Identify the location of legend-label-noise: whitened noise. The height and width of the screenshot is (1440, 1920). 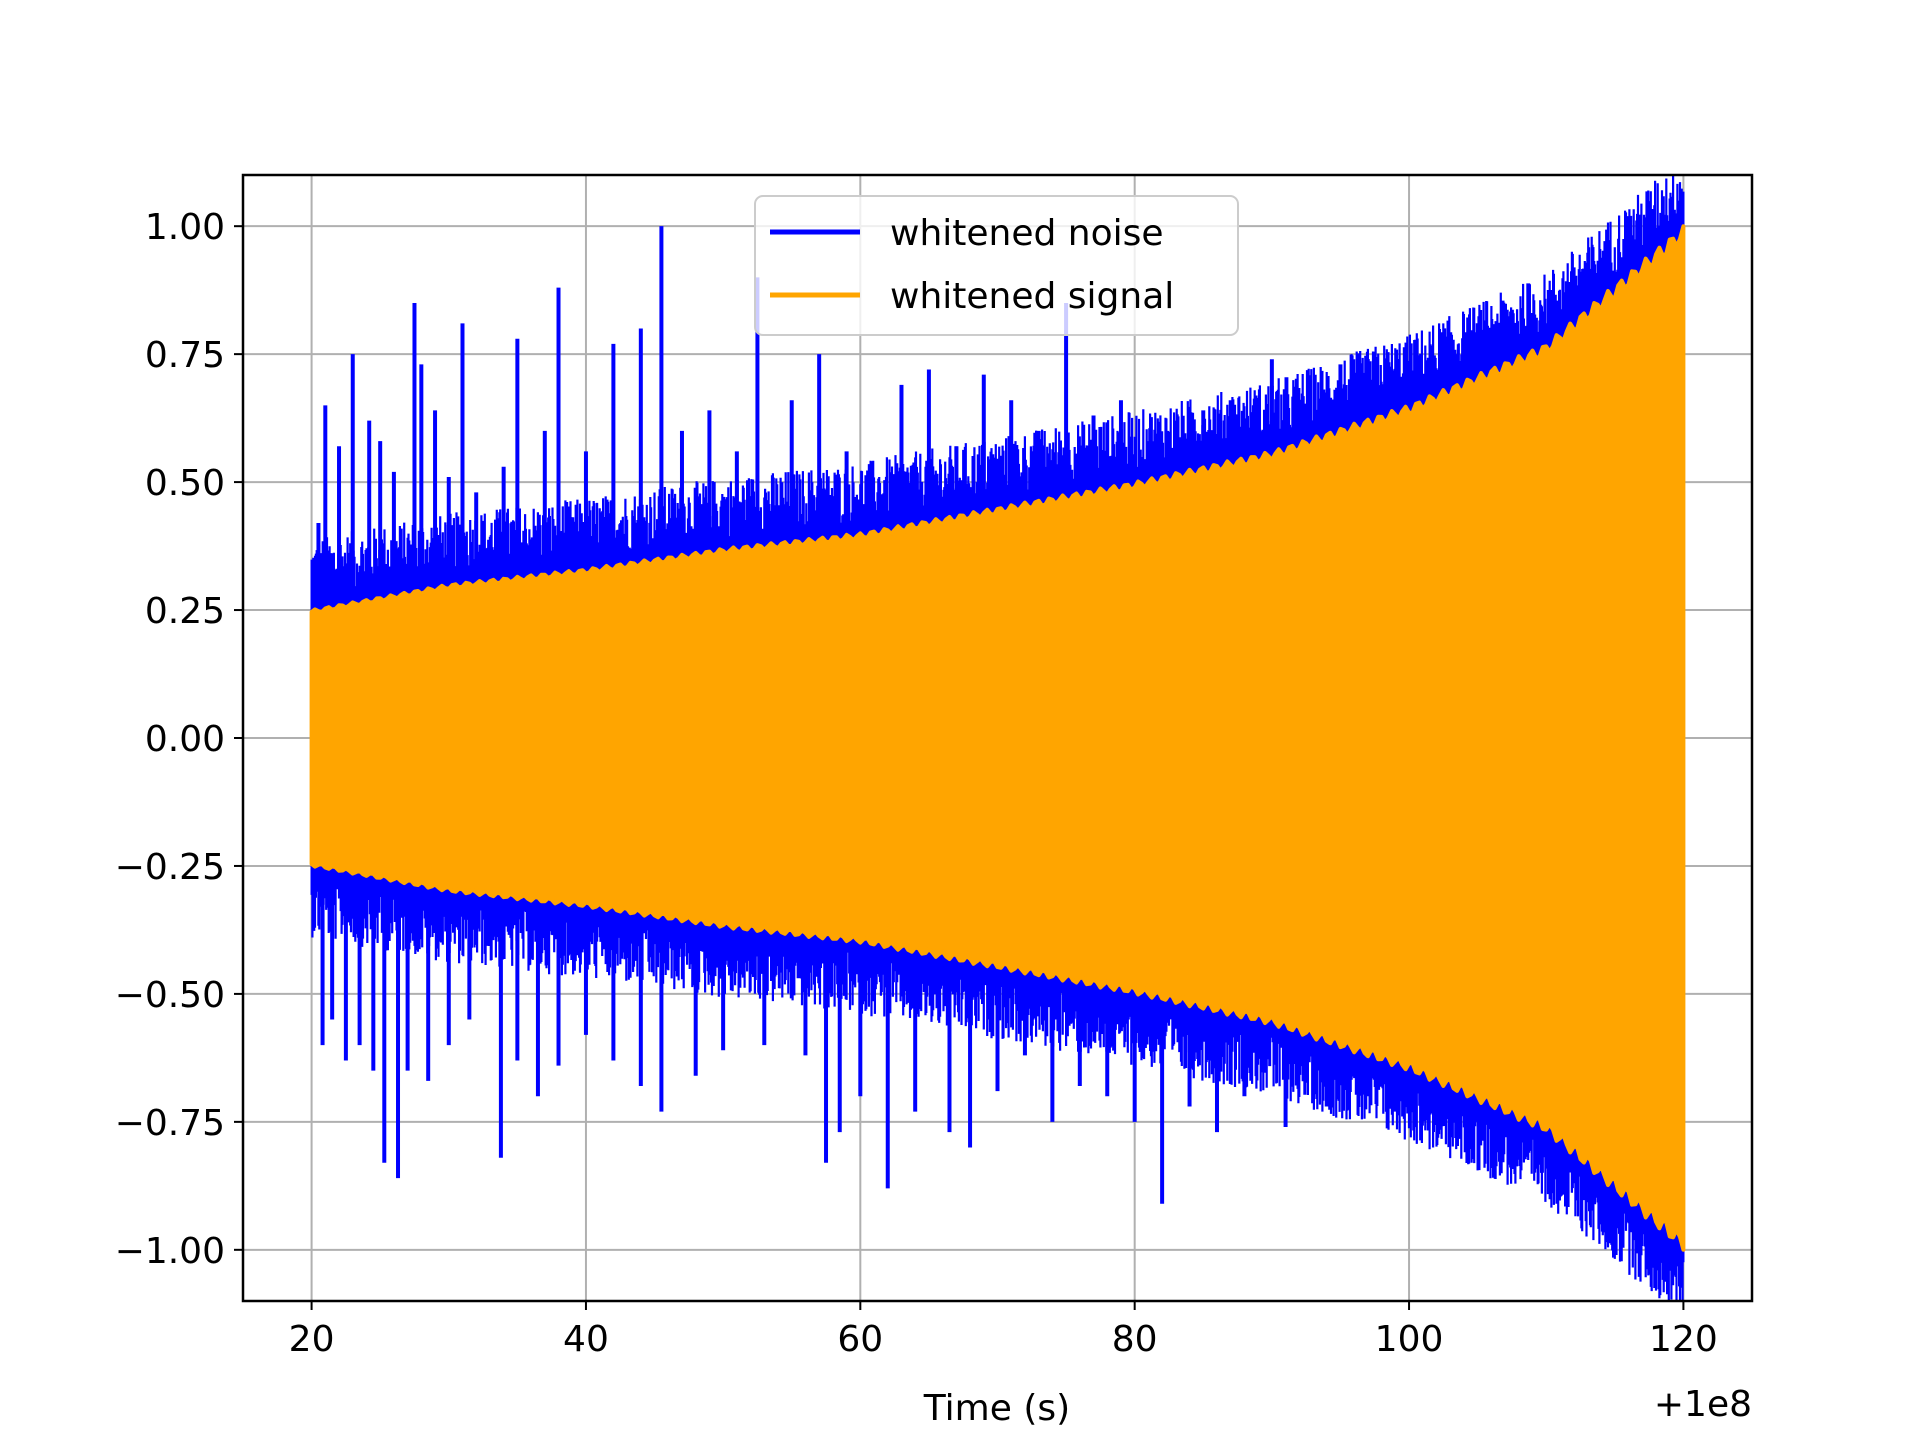
(1027, 233).